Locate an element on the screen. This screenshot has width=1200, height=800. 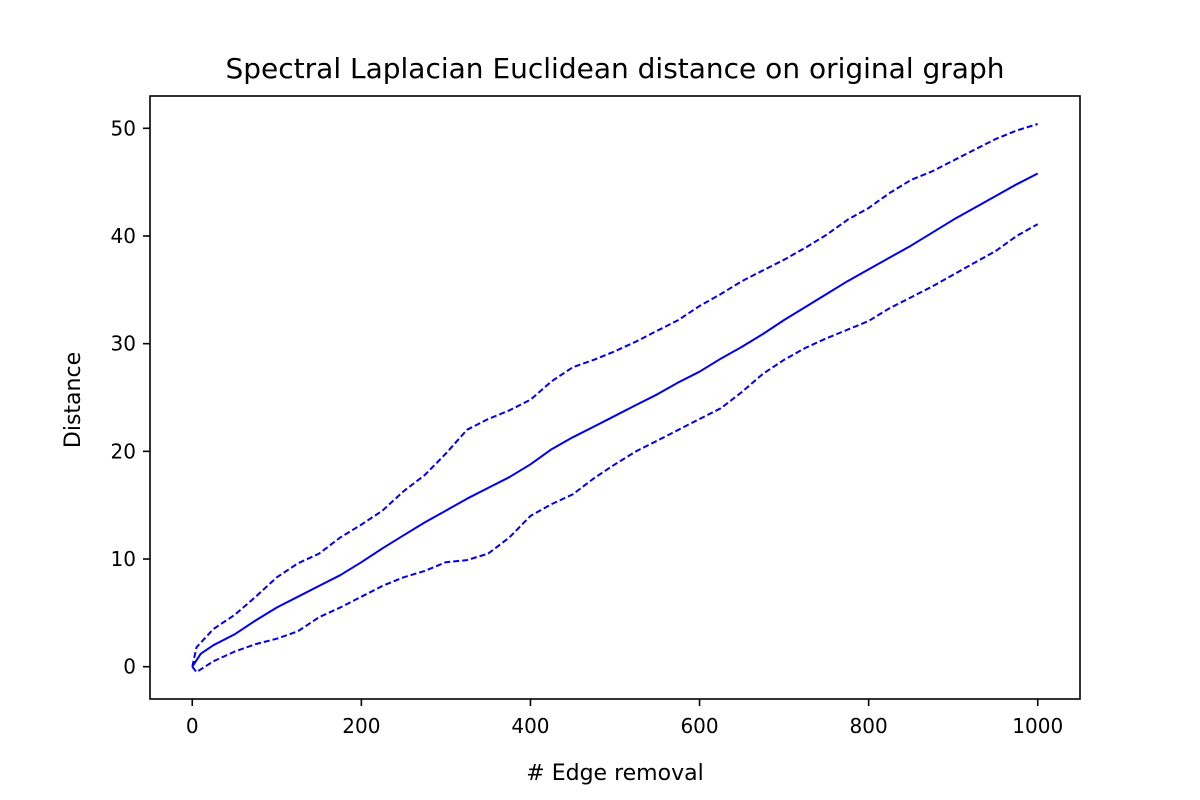
x-tick-label: 0 is located at coordinates (192, 726).